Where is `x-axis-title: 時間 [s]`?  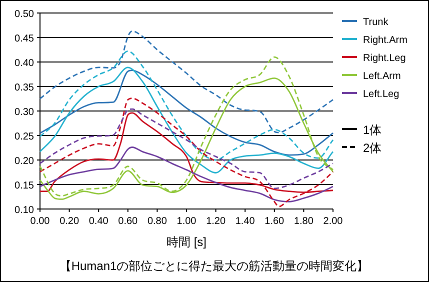
x-axis-title: 時間 [s] is located at coordinates (186, 242).